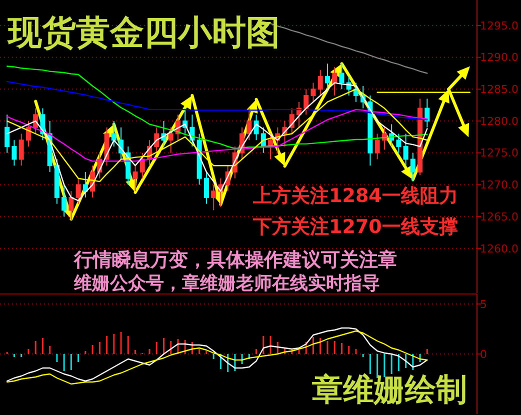 This screenshot has width=521, height=415. What do you see at coordinates (235, 260) in the screenshot?
I see `annotation: 行情瞬息万变，具体操作建议可关注章` at bounding box center [235, 260].